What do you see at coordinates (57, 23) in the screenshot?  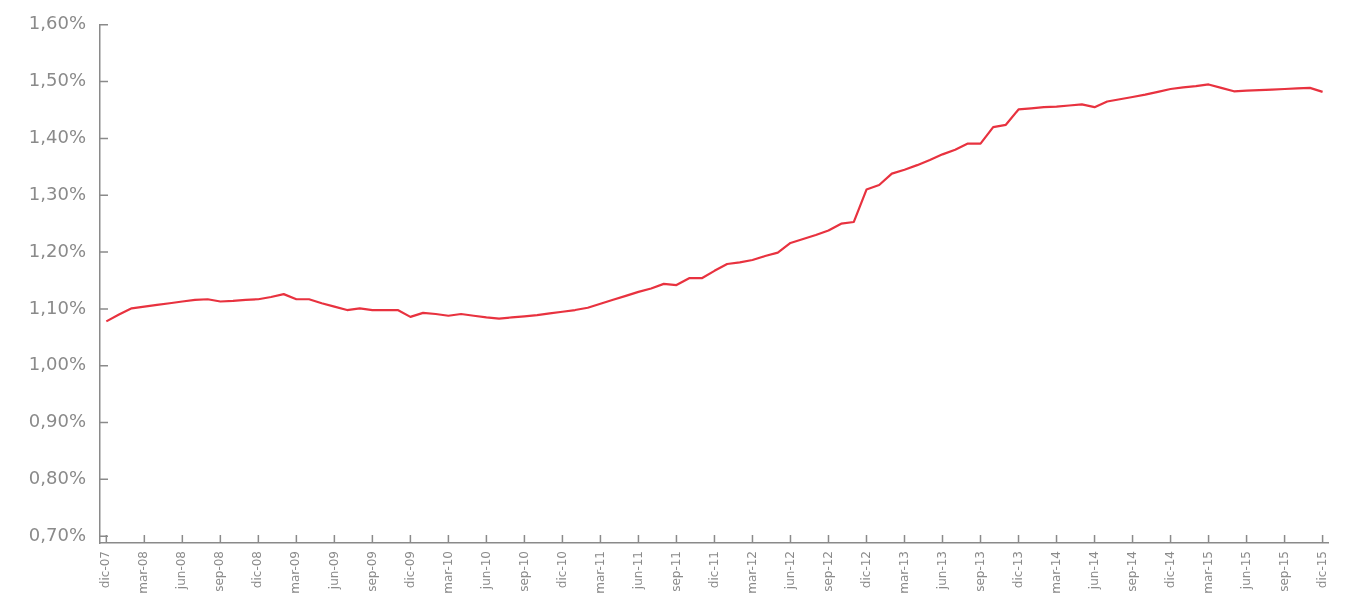 I see `y-tick-label: 1,60%` at bounding box center [57, 23].